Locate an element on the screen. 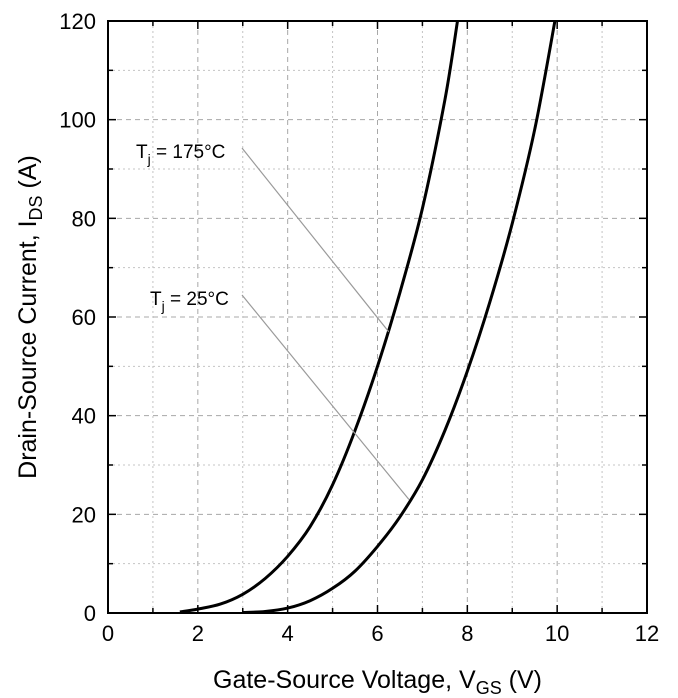 Image resolution: width=678 pixels, height=698 pixels. series-label-175c-main: T is located at coordinates (142, 152).